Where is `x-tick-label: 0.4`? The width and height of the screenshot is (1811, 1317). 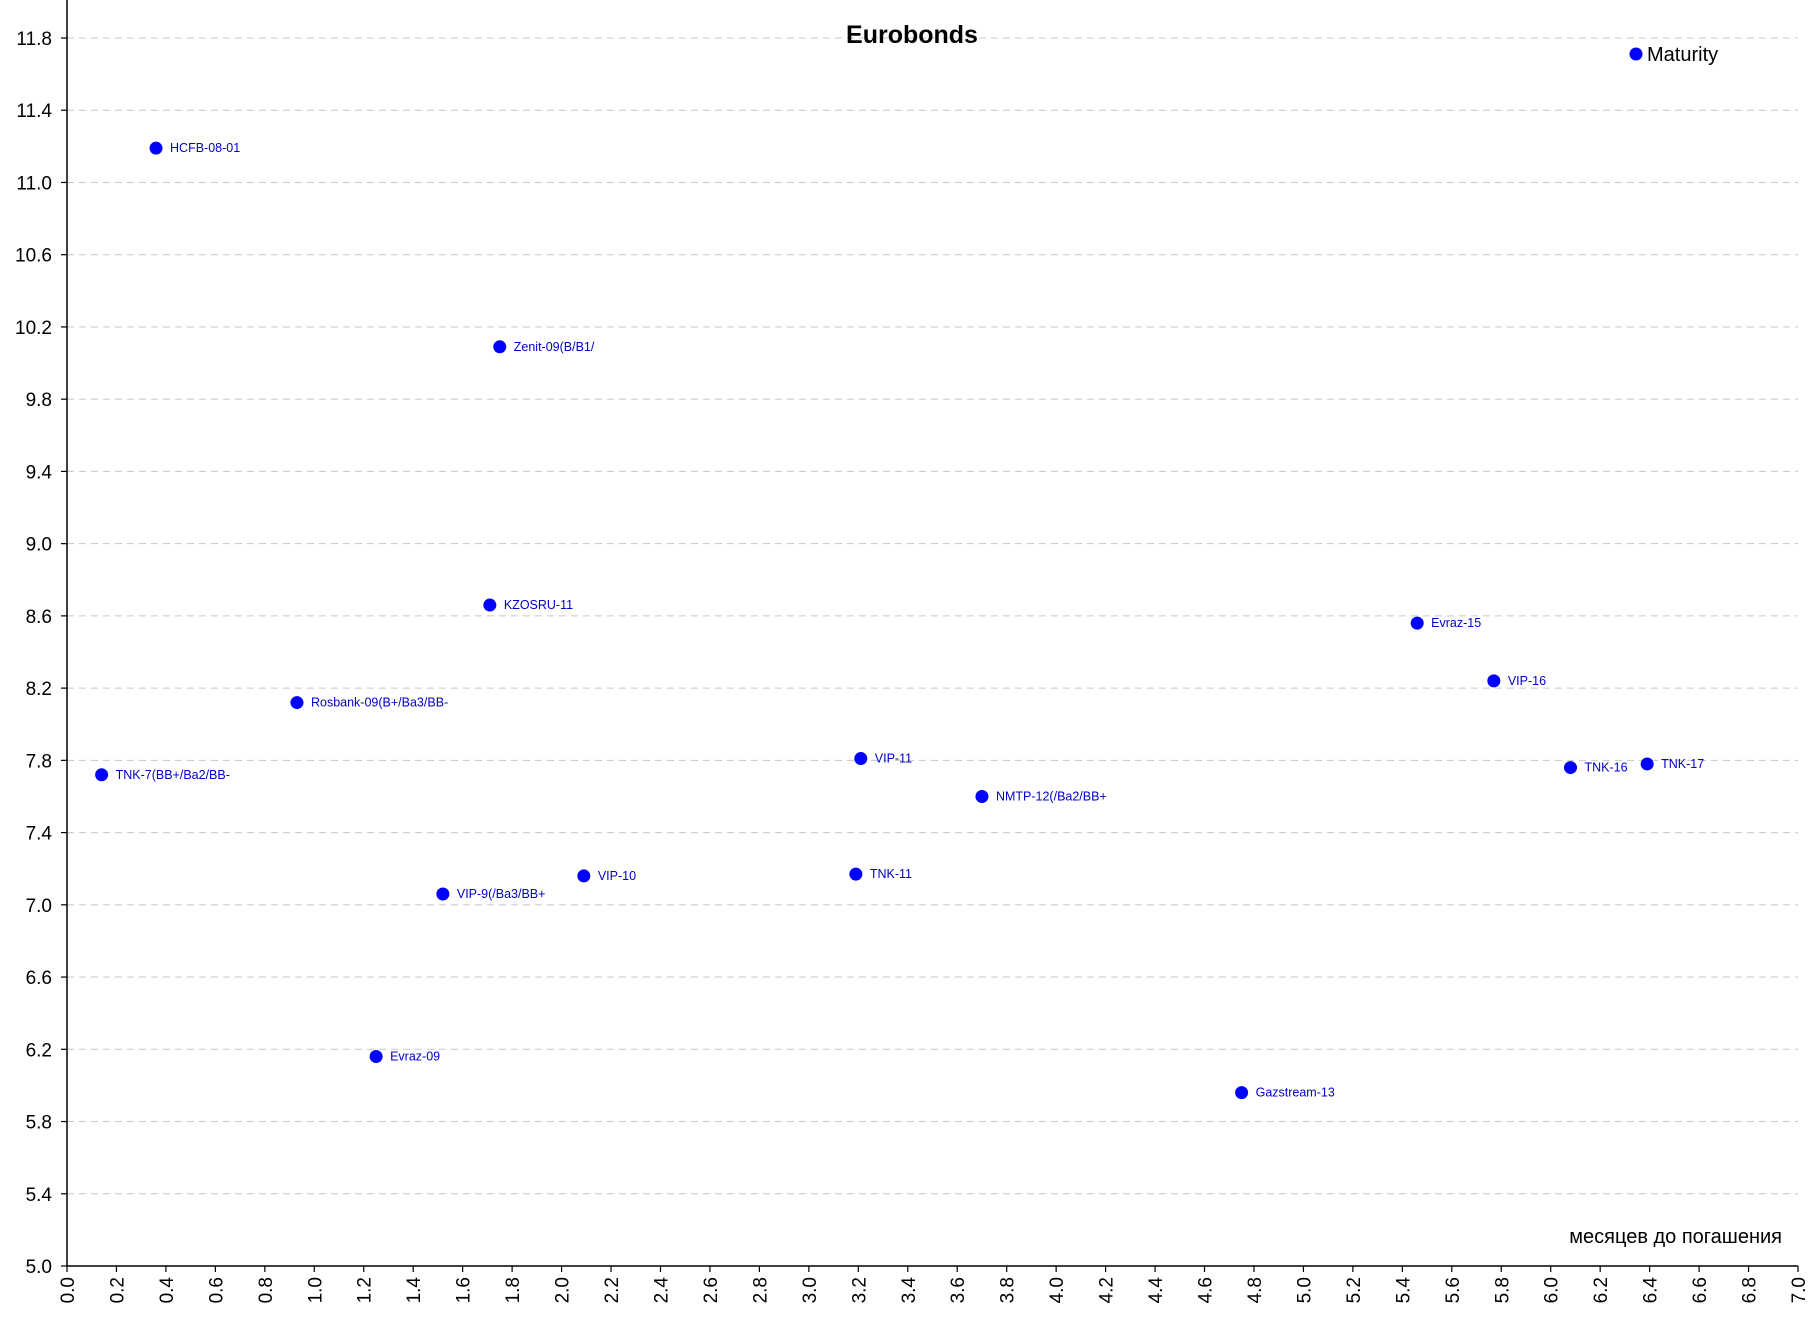
x-tick-label: 0.4 is located at coordinates (167, 1290).